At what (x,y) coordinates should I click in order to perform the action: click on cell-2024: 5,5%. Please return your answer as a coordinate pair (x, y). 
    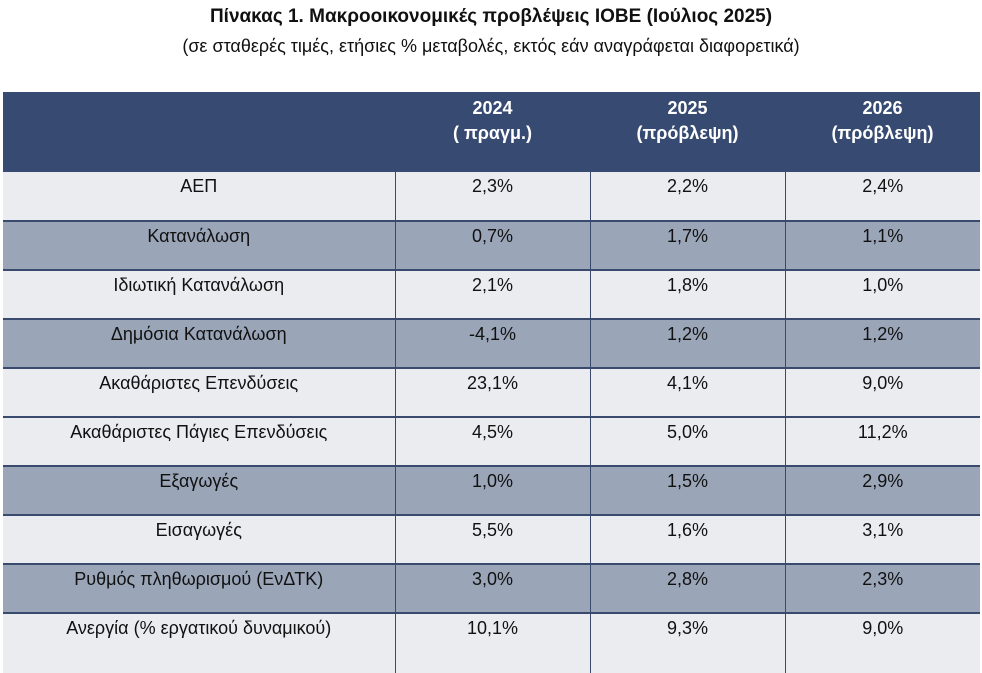
    Looking at the image, I should click on (492, 540).